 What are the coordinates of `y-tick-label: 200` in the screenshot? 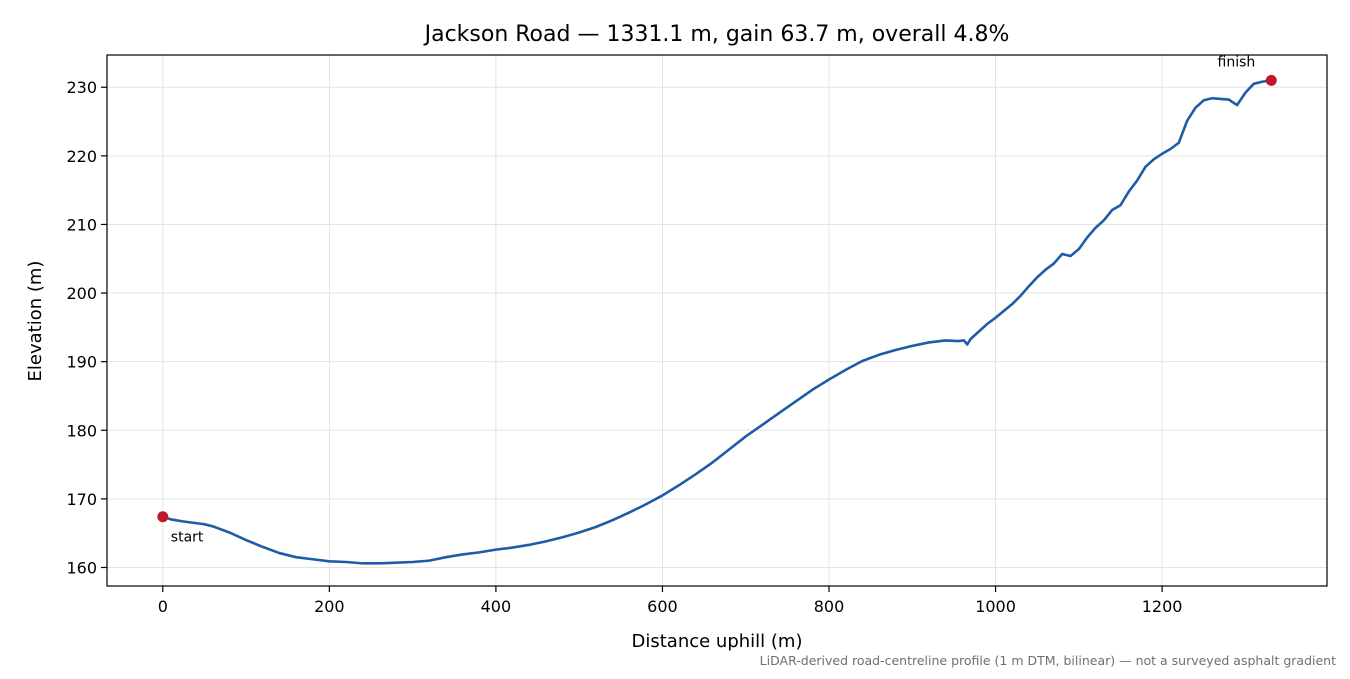 It's located at (81, 293).